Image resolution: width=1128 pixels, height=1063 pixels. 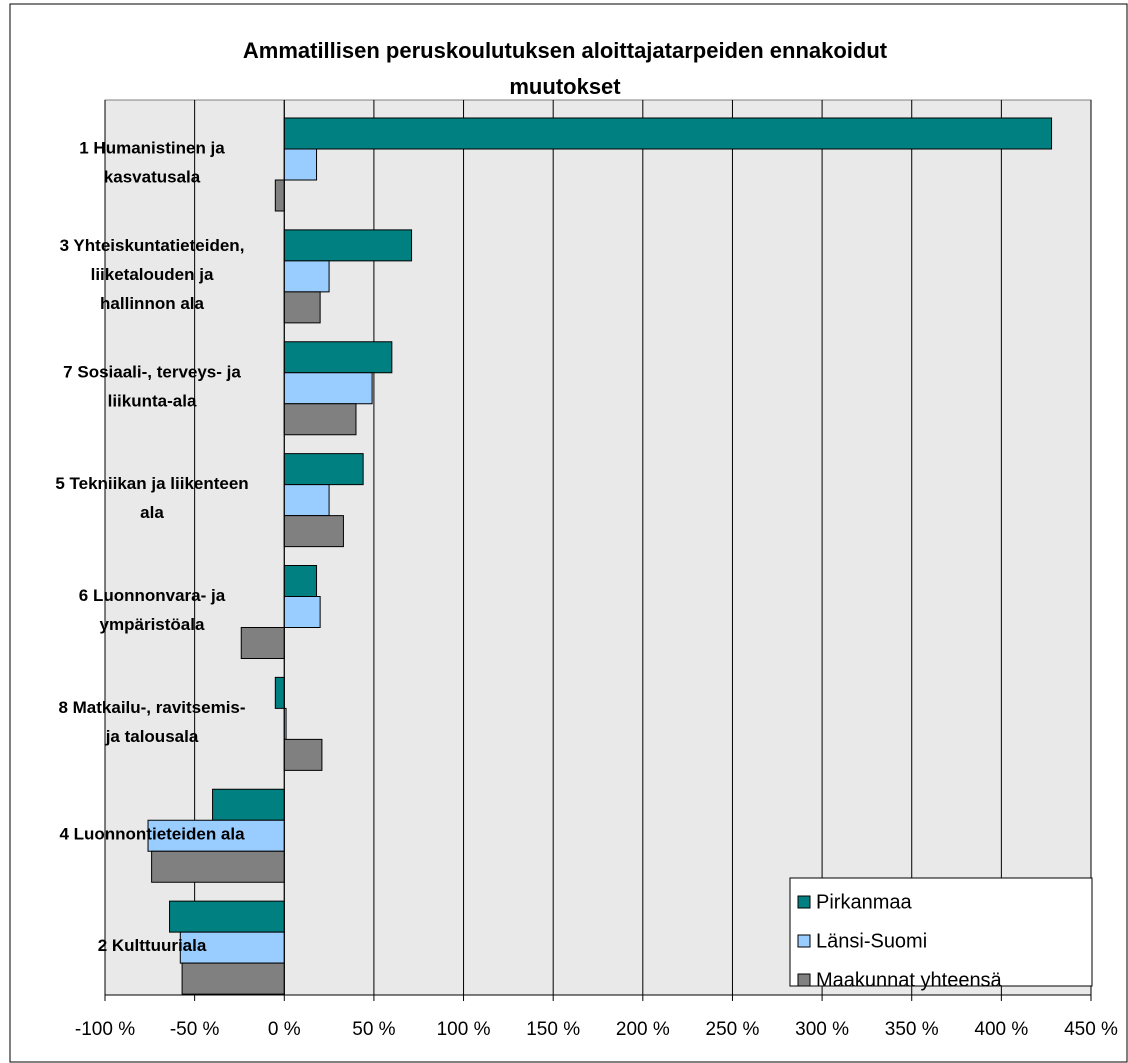 What do you see at coordinates (822, 1029) in the screenshot?
I see `x-tick-label: 300 %` at bounding box center [822, 1029].